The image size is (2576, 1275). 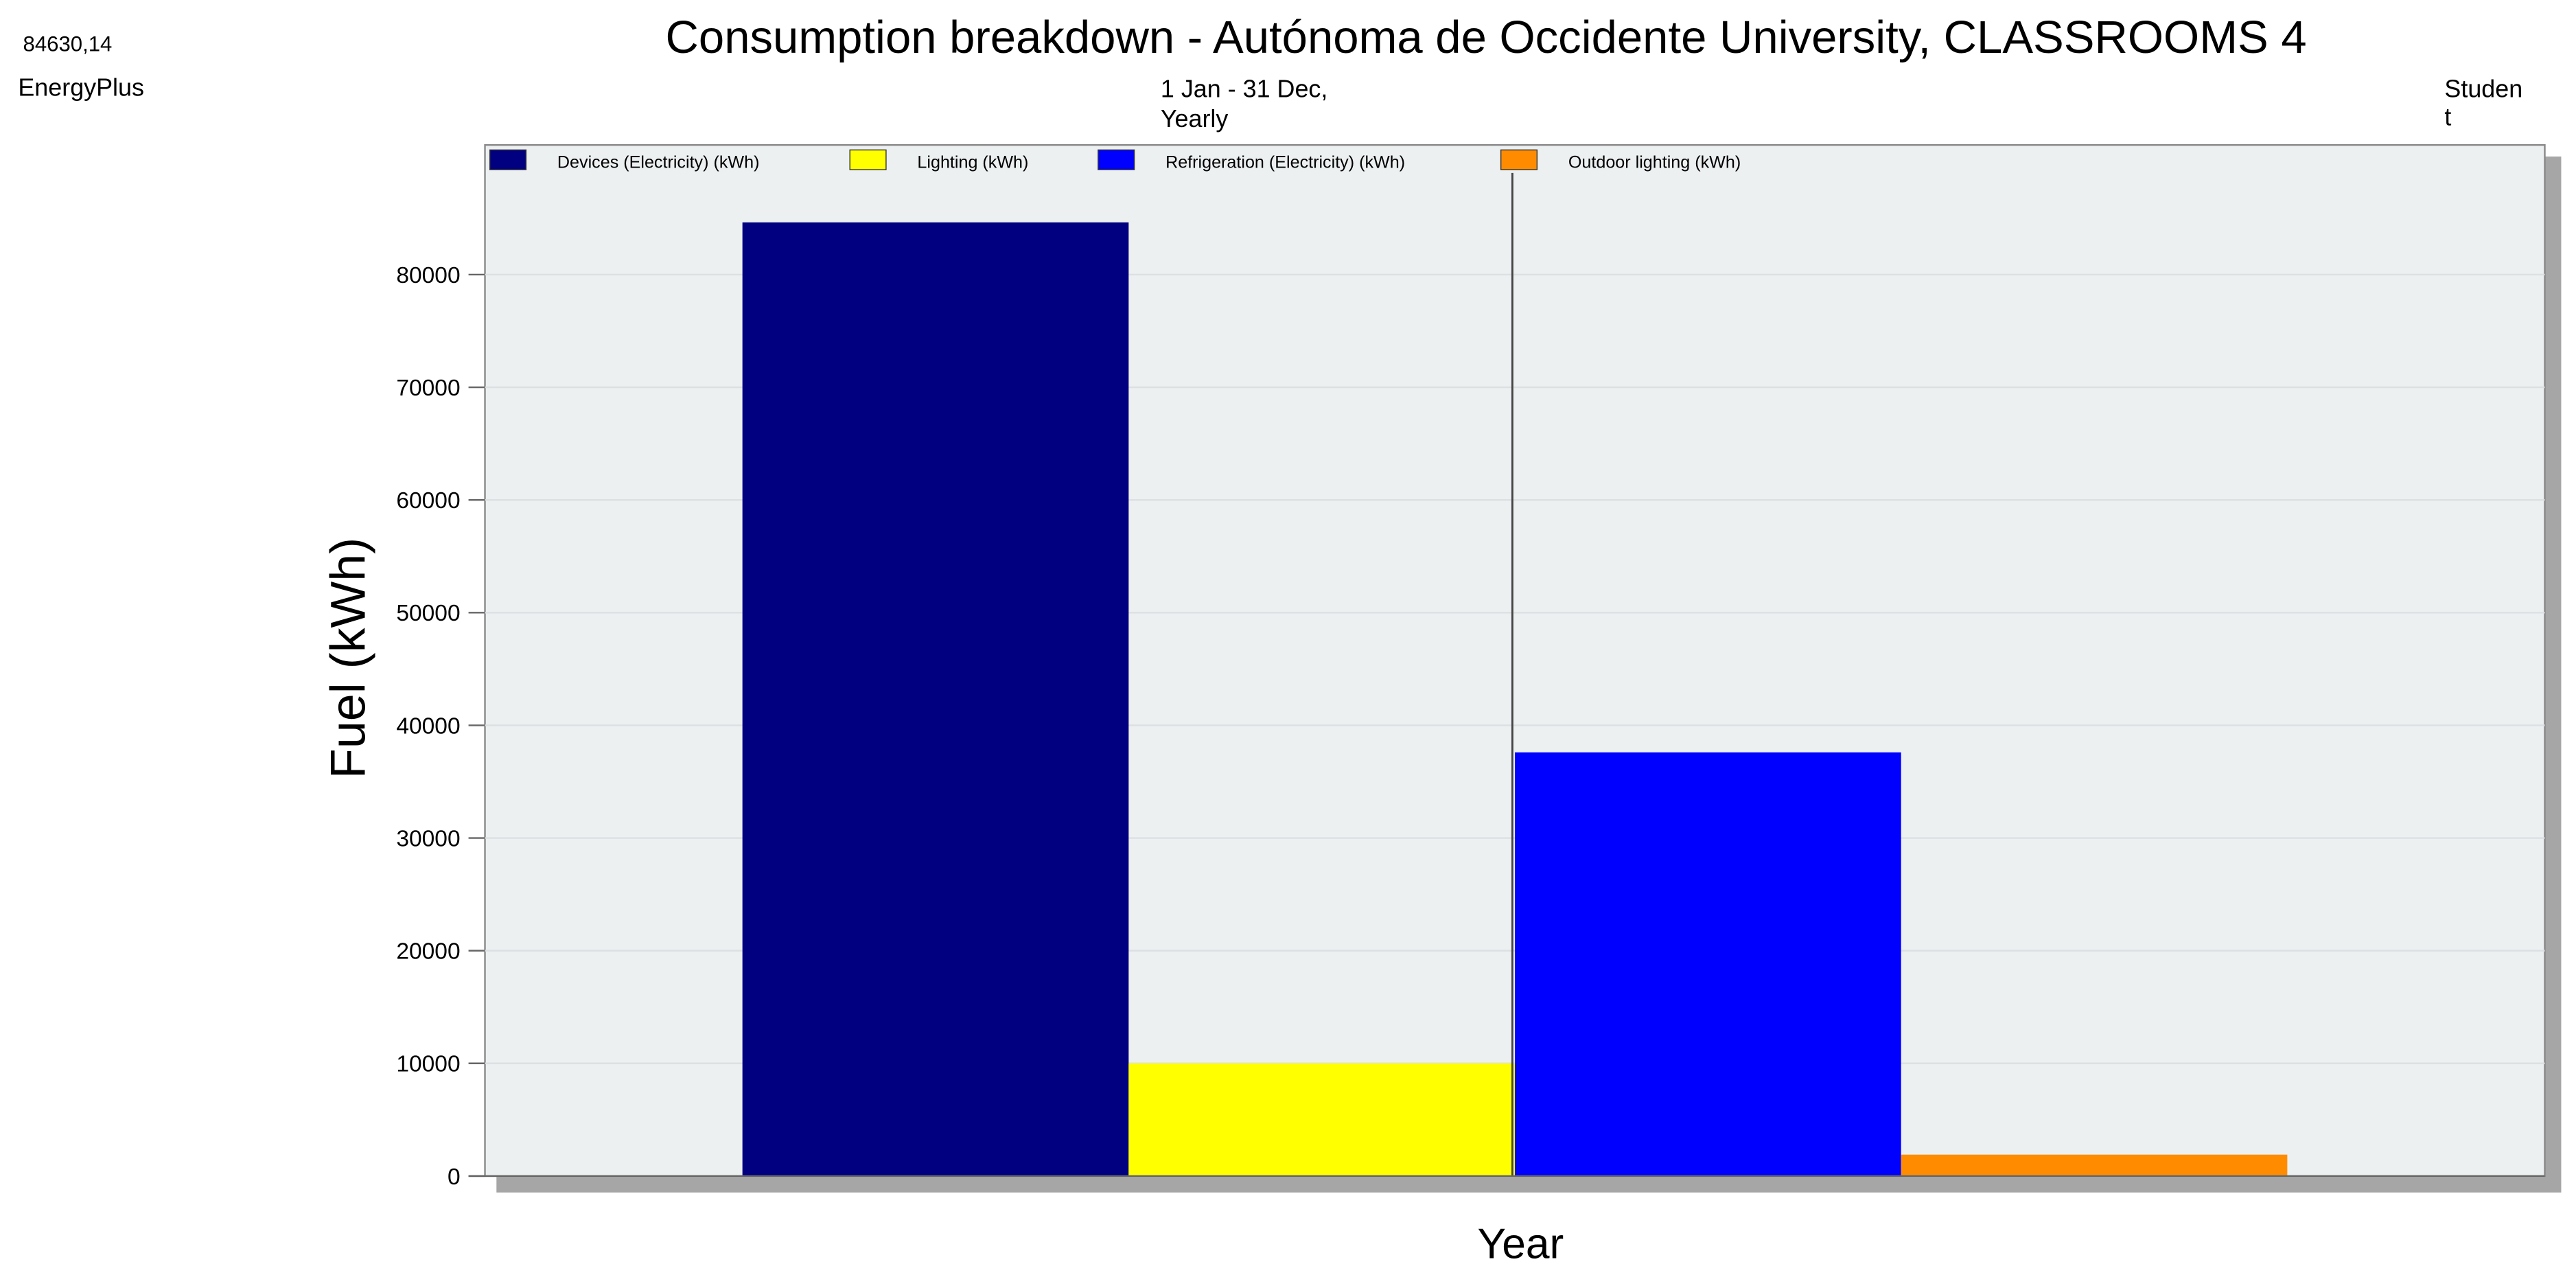 What do you see at coordinates (1654, 163) in the screenshot?
I see `legend-label: Outdoor lighting (kWh)` at bounding box center [1654, 163].